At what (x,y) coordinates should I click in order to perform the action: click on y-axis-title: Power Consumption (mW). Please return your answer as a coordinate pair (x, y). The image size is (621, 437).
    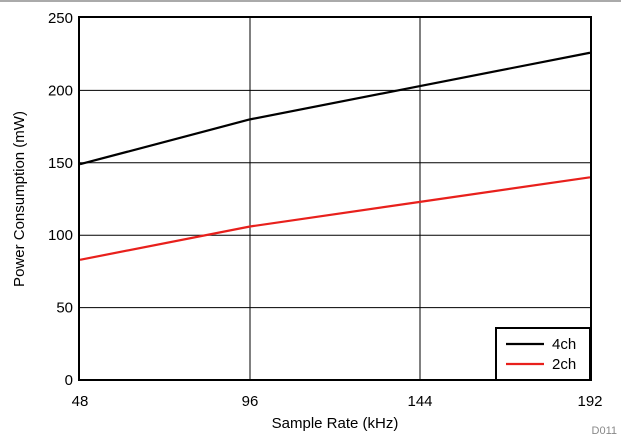
    Looking at the image, I should click on (19, 199).